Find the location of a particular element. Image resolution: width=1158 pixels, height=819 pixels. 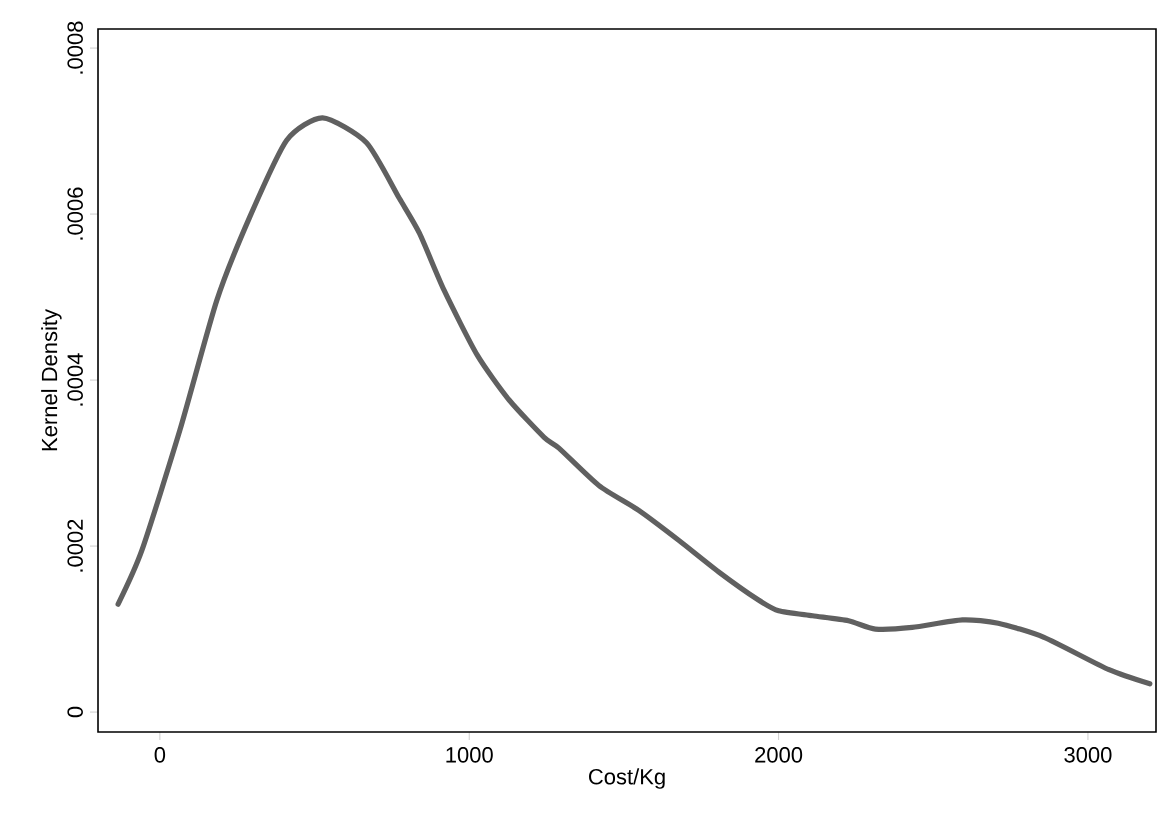

y-tick-label: 0 is located at coordinates (75, 712).